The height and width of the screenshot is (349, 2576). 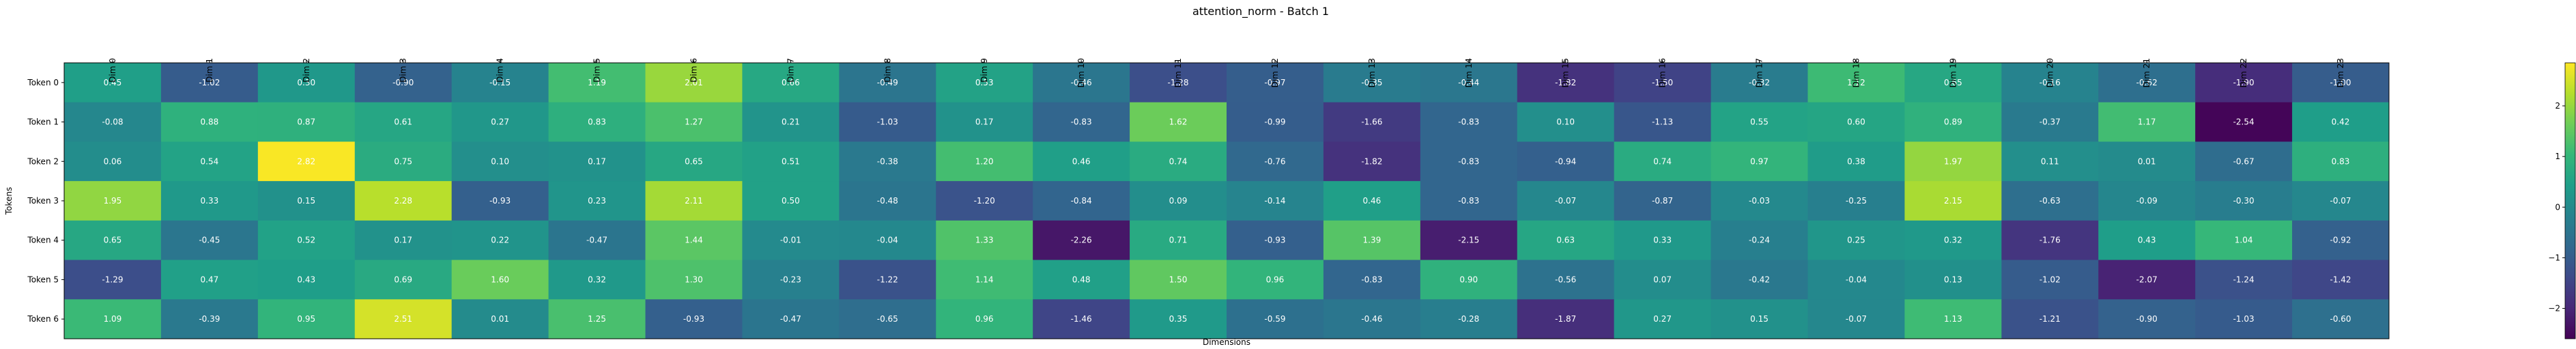 I want to click on chart-title: attention_norm - Batch 1, so click(x=1260, y=11).